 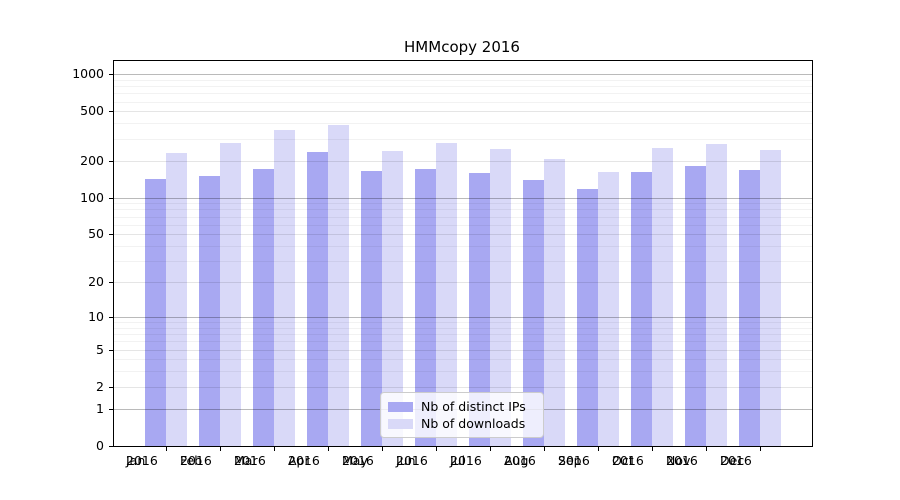 I want to click on month-label: Jul, so click(x=458, y=460).